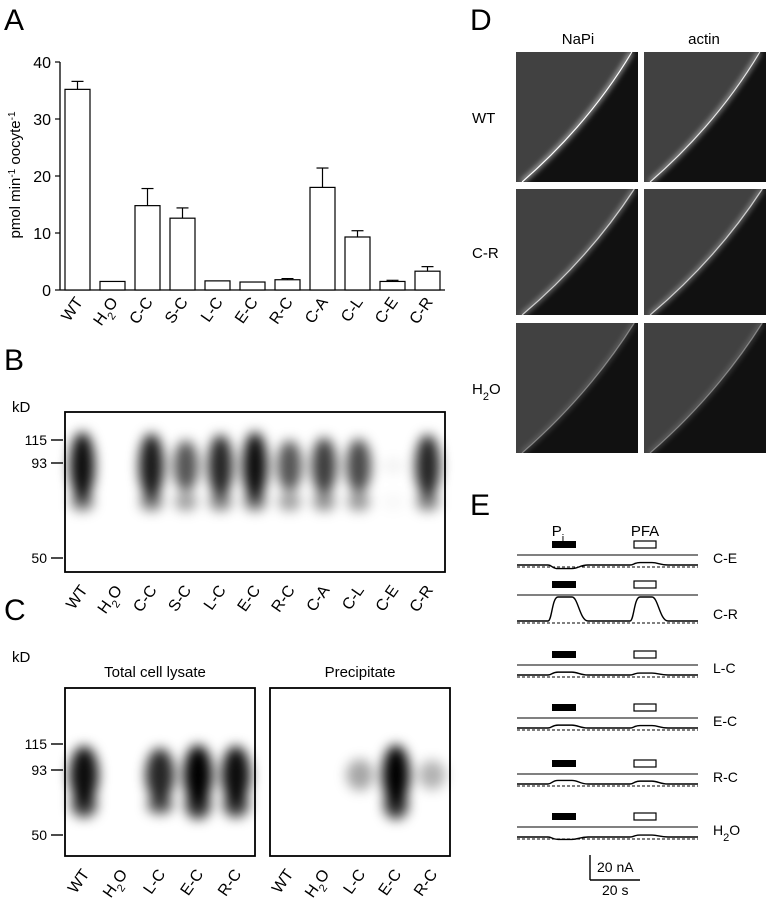 This screenshot has height=899, width=766. Describe the element at coordinates (725, 777) in the screenshot. I see `trace-label: R-C` at that location.